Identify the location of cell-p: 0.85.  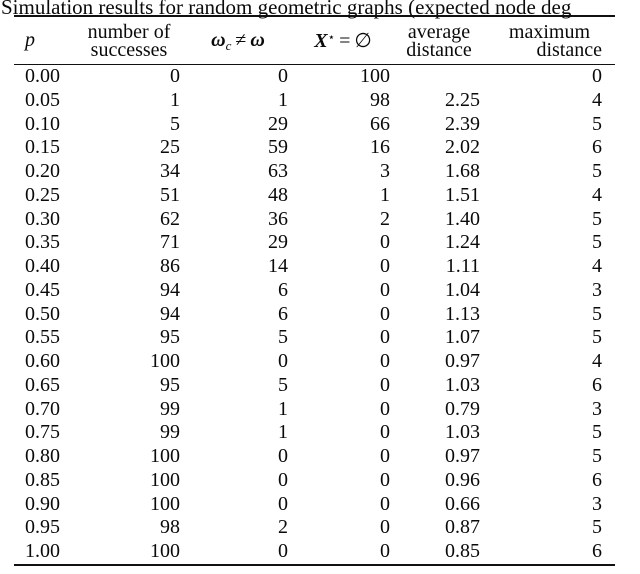
(42, 479).